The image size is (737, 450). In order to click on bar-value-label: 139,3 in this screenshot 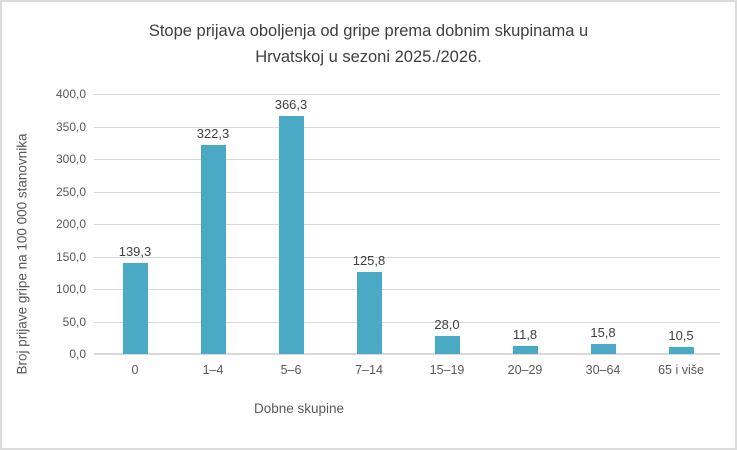, I will do `click(135, 252)`.